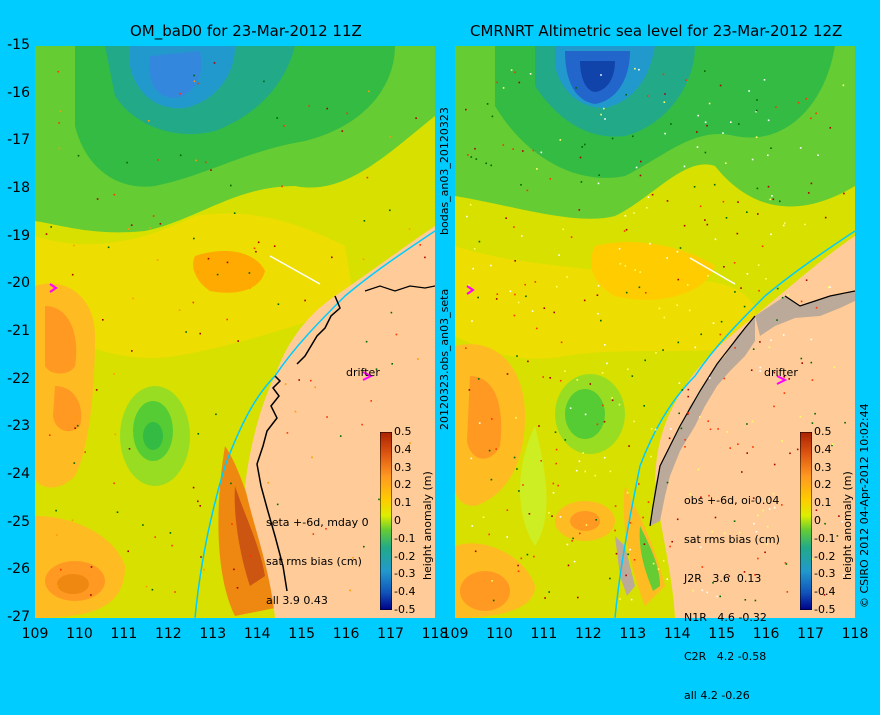 This screenshot has height=715, width=880. I want to click on colorbar-tick-label: 0.3, so click(823, 467).